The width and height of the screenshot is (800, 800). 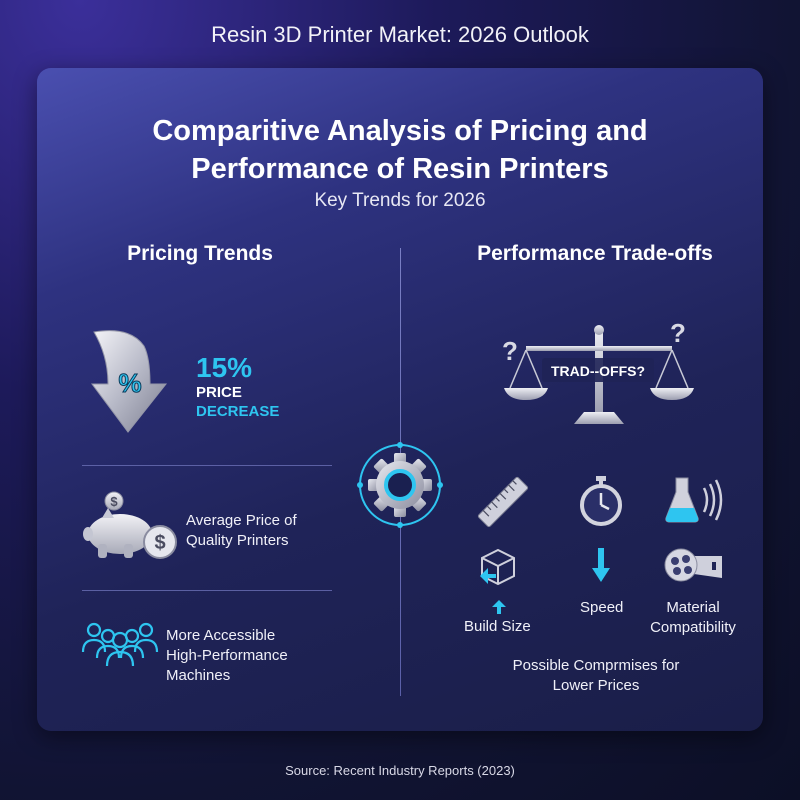 What do you see at coordinates (224, 367) in the screenshot?
I see `stat-value: 15%` at bounding box center [224, 367].